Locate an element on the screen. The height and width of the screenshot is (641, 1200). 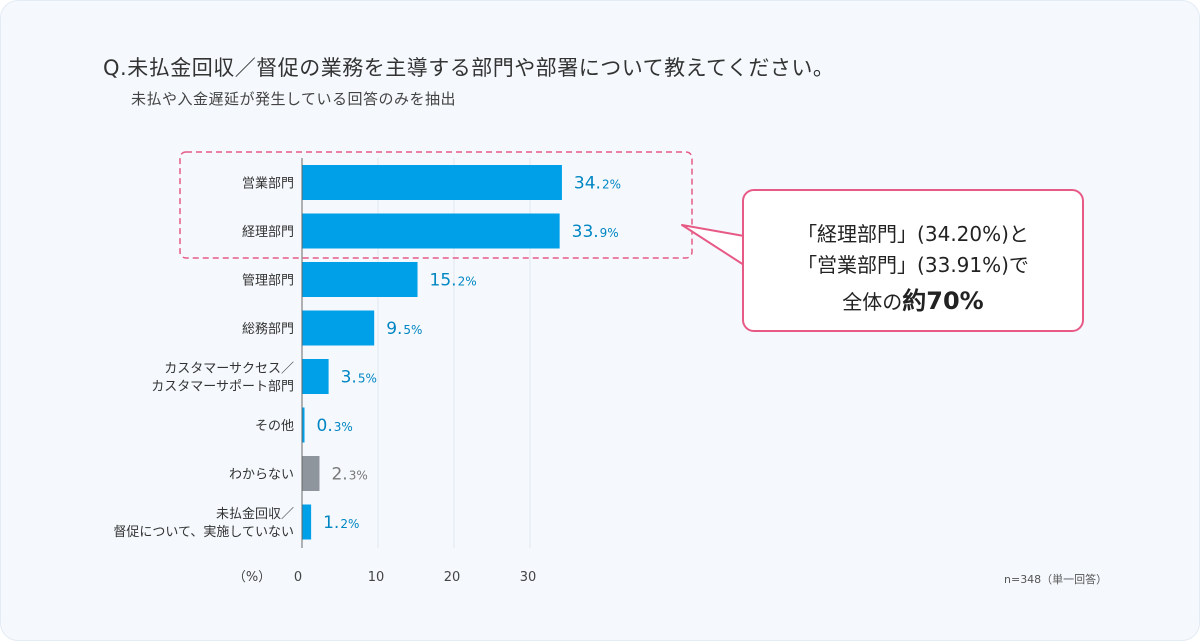
category-label: 総務部門 is located at coordinates (268, 329).